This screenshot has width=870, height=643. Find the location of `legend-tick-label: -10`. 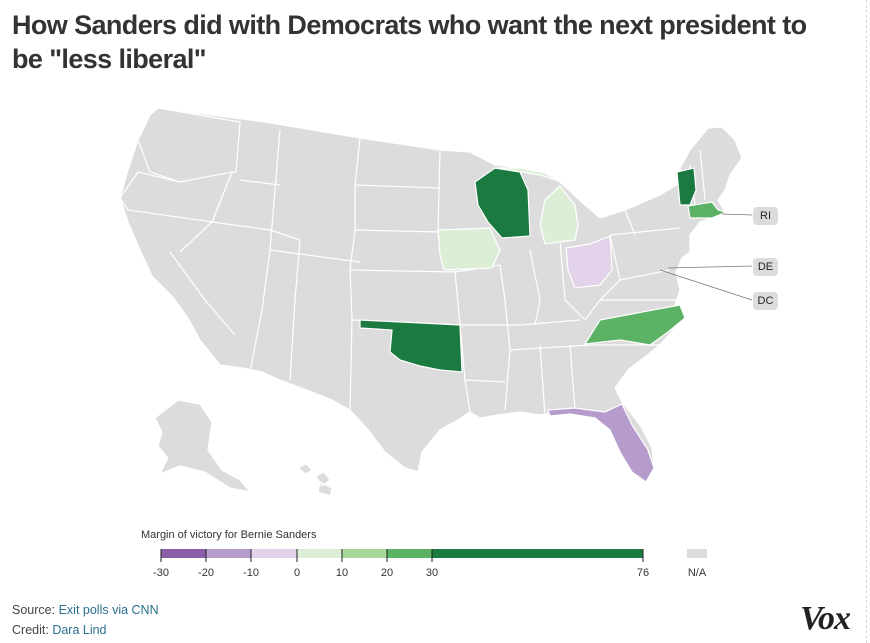

legend-tick-label: -10 is located at coordinates (251, 573).